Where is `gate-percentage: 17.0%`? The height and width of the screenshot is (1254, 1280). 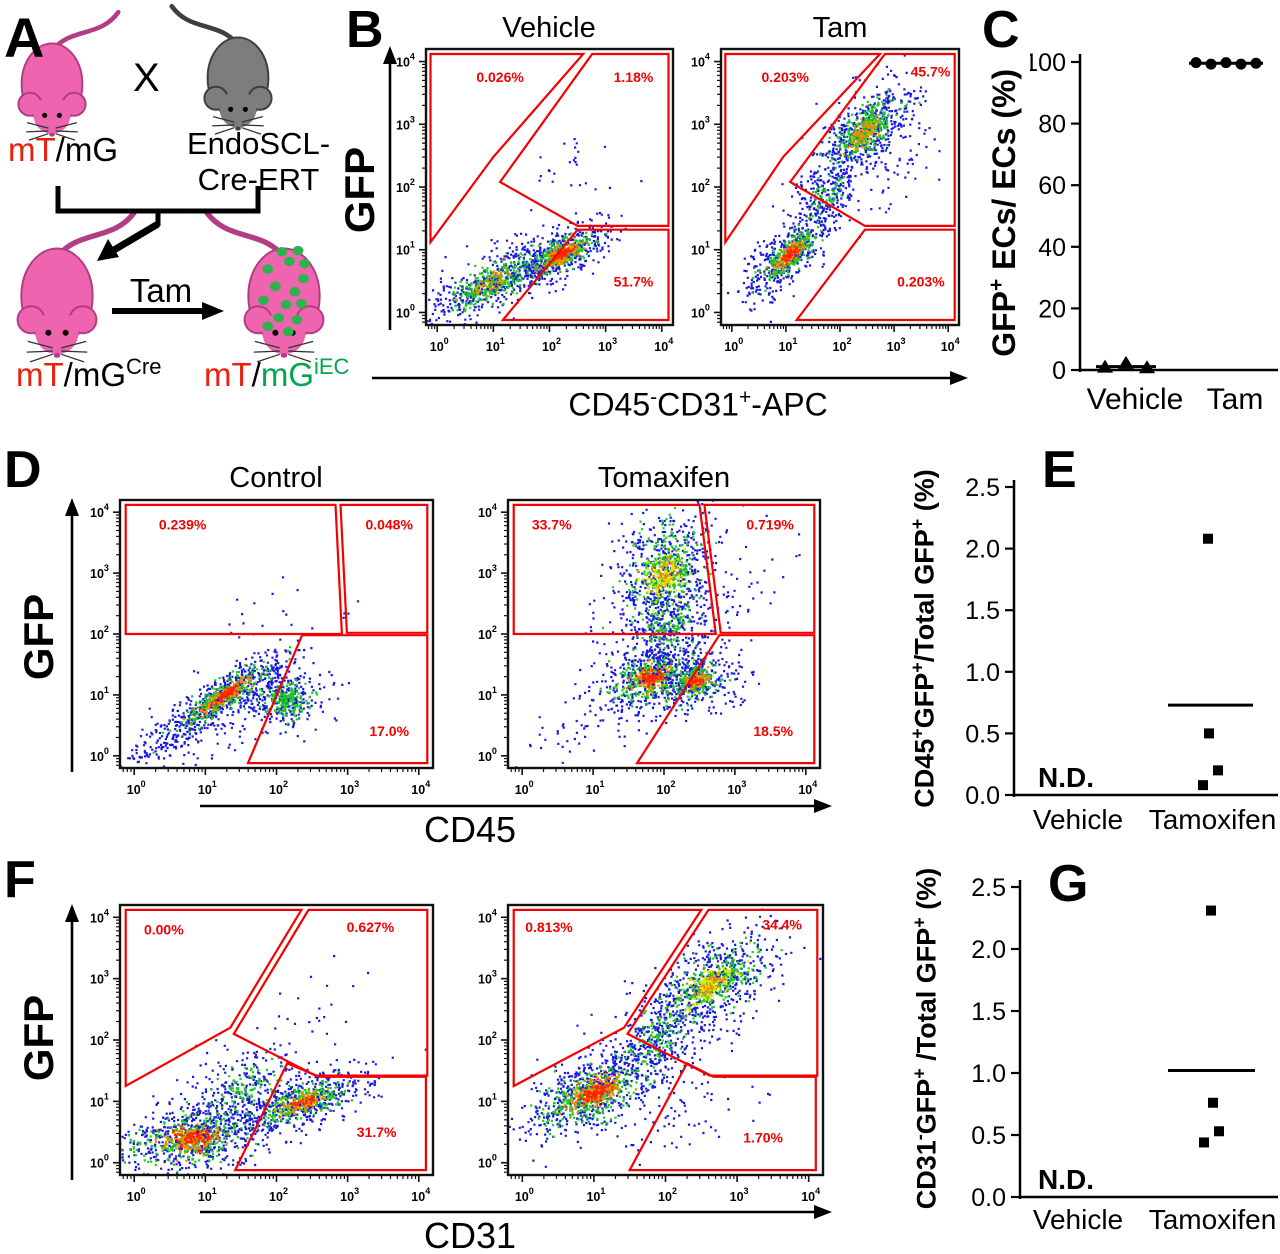 gate-percentage: 17.0% is located at coordinates (389, 731).